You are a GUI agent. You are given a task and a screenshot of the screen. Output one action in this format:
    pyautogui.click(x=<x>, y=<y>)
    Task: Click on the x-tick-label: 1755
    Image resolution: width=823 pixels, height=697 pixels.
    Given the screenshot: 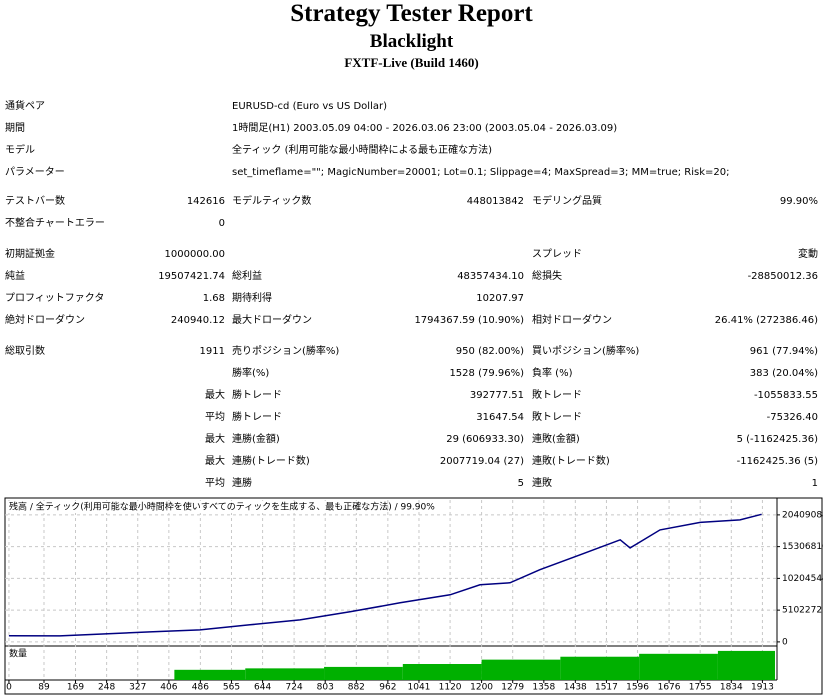 What is the action you would take?
    pyautogui.click(x=700, y=688)
    